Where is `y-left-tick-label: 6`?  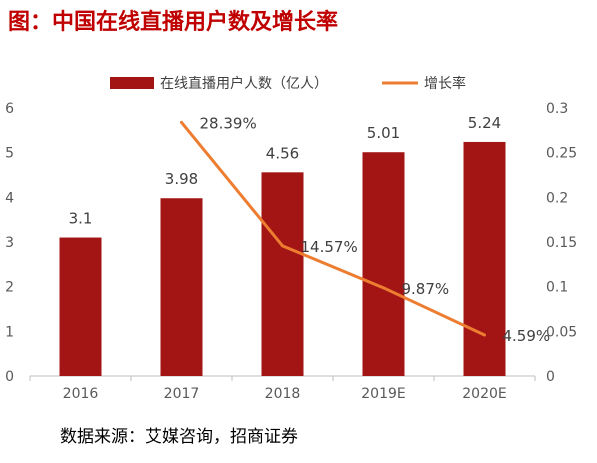
y-left-tick-label: 6 is located at coordinates (9, 109).